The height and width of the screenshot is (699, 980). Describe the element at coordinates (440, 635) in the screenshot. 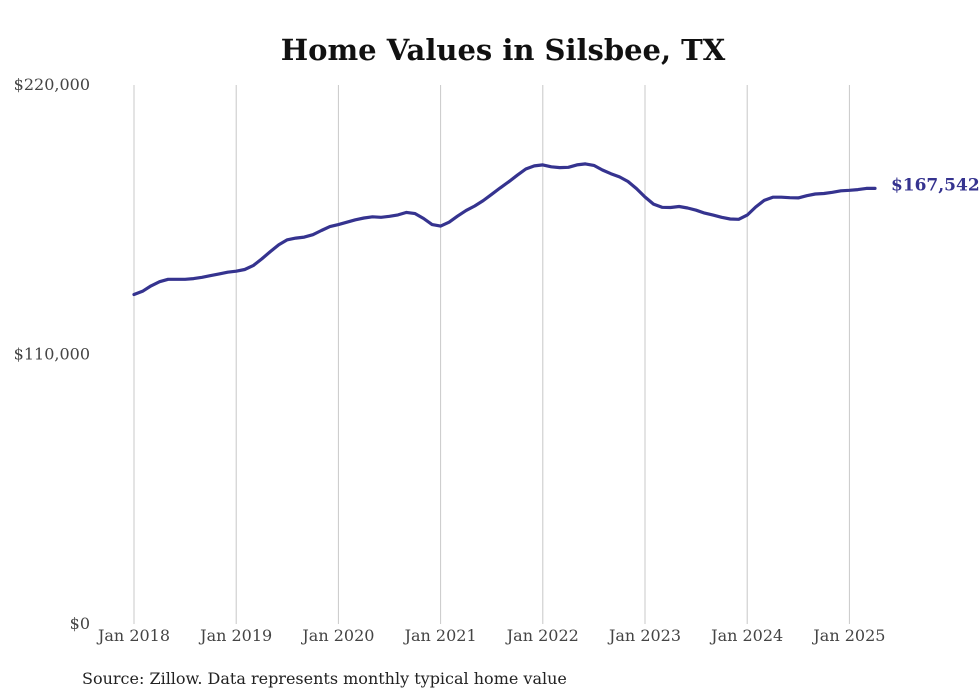

I see `x-tick-label: Jan 2021` at that location.